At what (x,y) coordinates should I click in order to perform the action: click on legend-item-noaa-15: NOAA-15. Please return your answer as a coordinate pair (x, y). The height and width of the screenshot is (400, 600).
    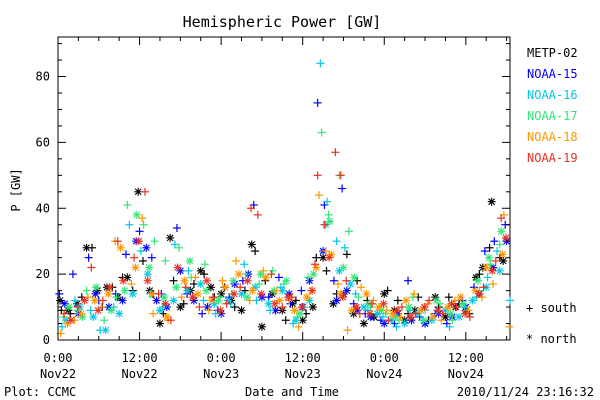
    Looking at the image, I should click on (552, 74).